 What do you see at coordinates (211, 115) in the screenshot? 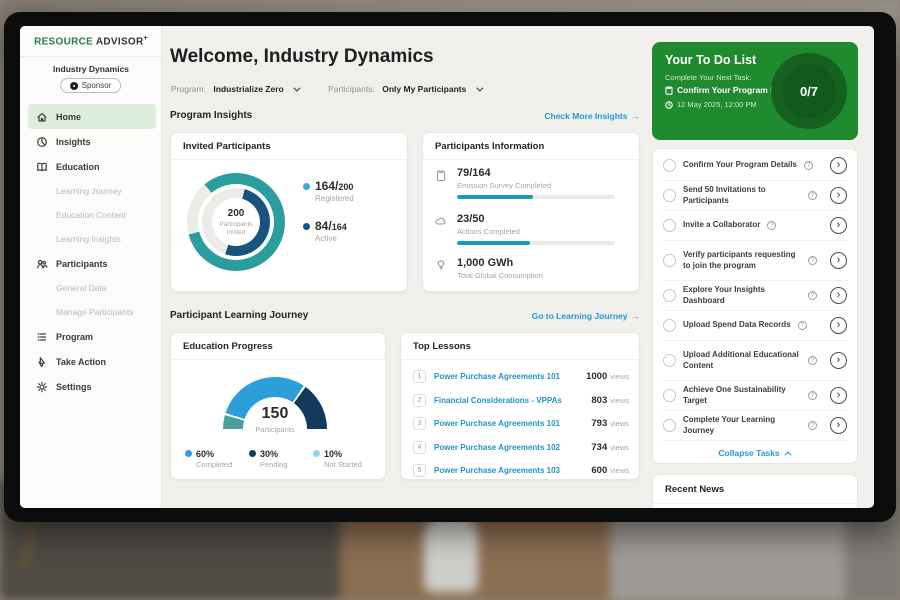
I see `section-title: Program Insights` at bounding box center [211, 115].